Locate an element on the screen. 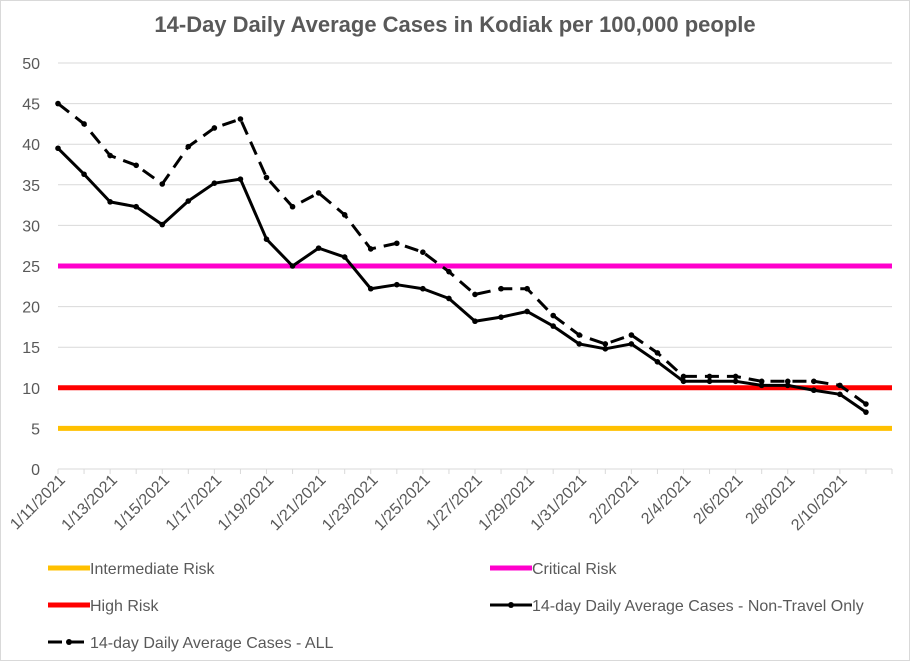 This screenshot has height=661, width=910. x-tick-label: 1/17/2021 is located at coordinates (194, 503).